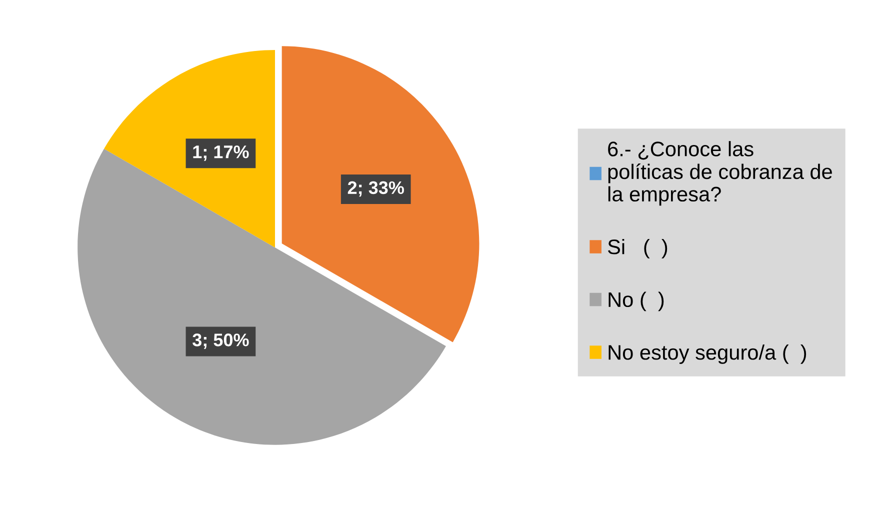 The height and width of the screenshot is (505, 873). I want to click on data-label: 2; 33%, so click(376, 189).